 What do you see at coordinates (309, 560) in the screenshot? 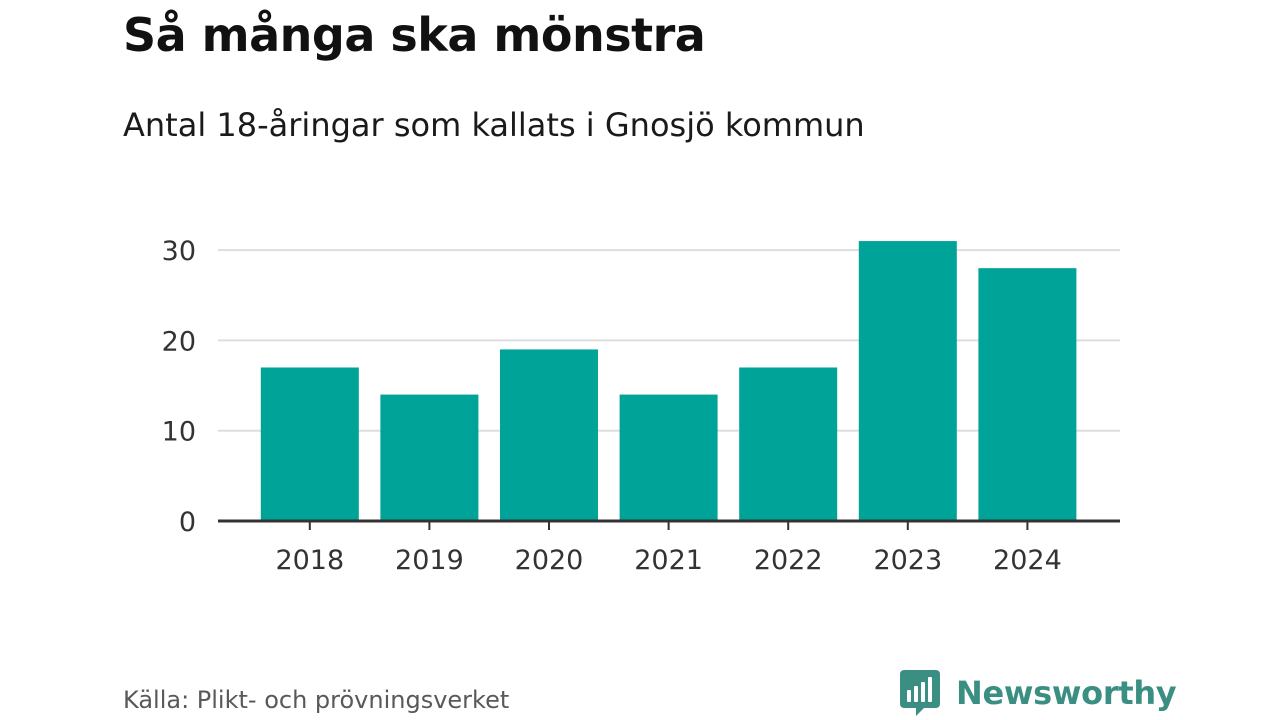
I see `x-tick-label-2018: 2018` at bounding box center [309, 560].